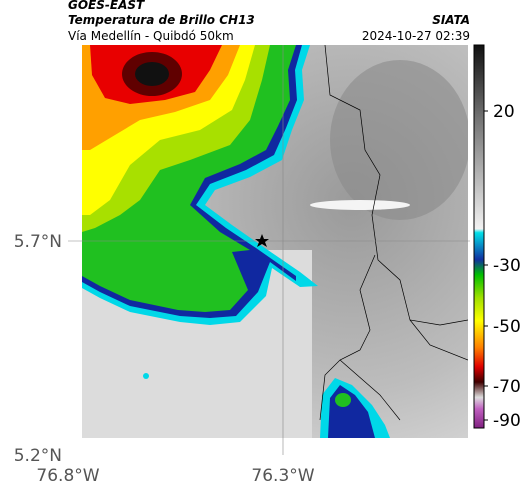 The width and height of the screenshot is (526, 491). Describe the element at coordinates (262, 240) in the screenshot. I see `location-marker` at that location.